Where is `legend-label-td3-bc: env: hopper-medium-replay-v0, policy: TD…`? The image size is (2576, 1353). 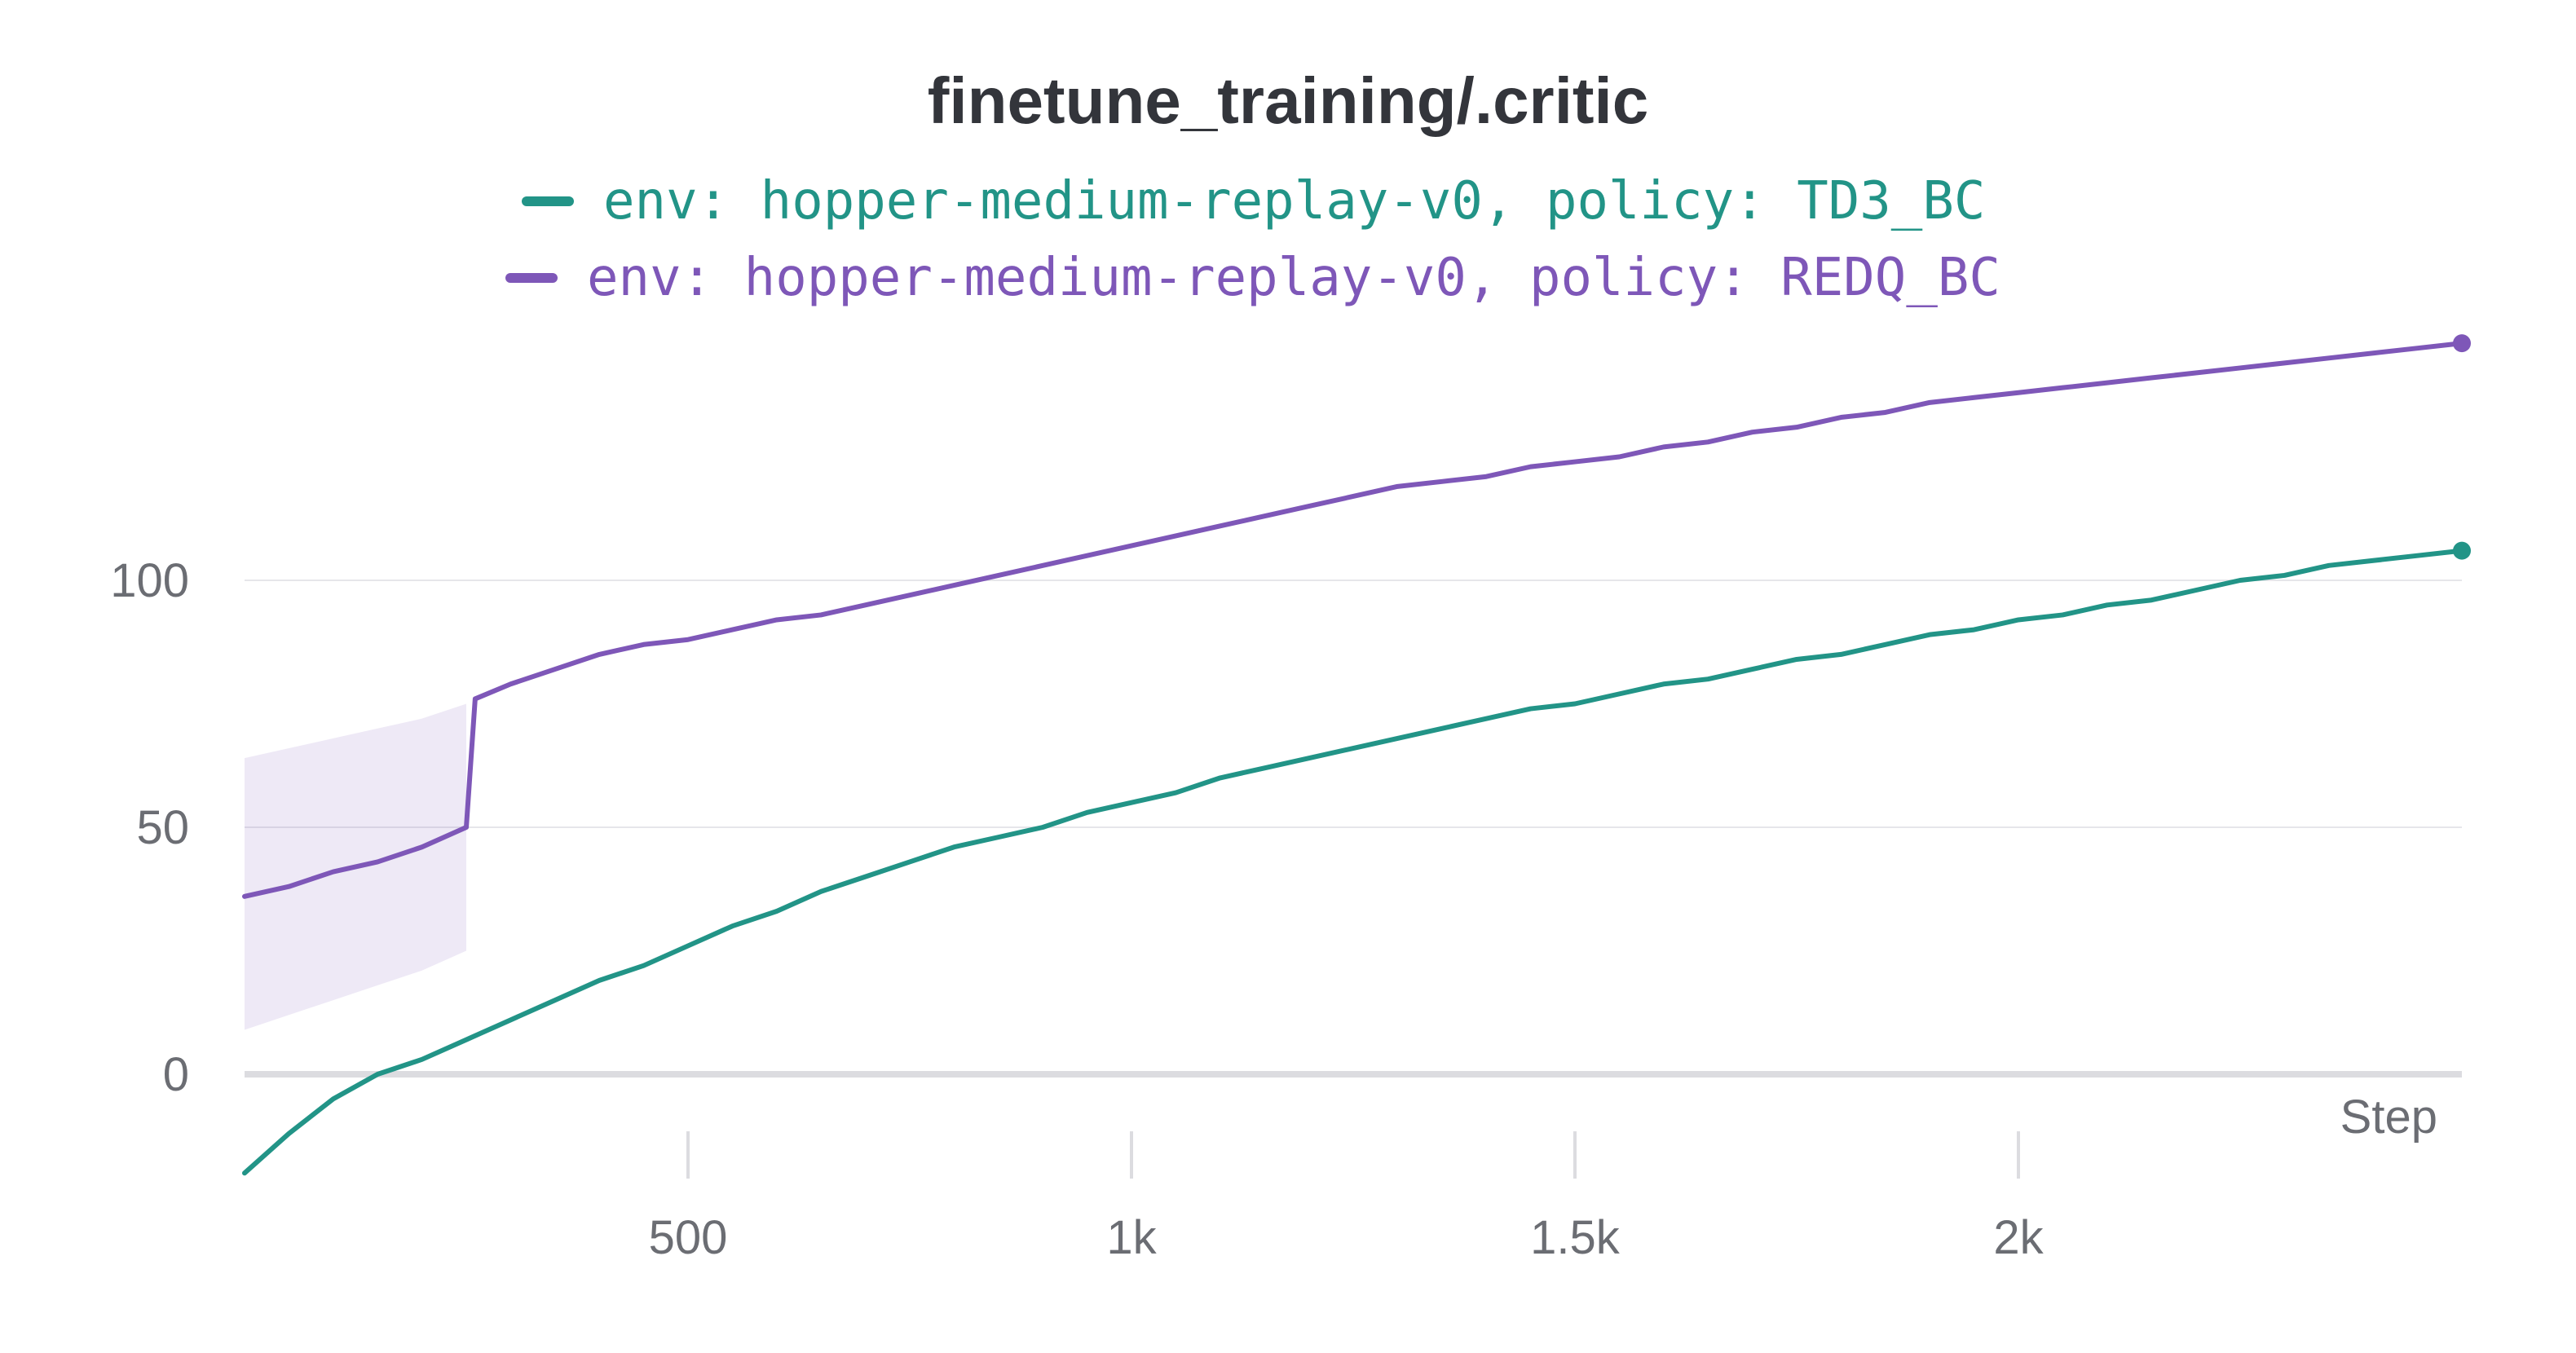
legend-label-td3-bc: env: hopper-medium-replay-v0, policy: TD… is located at coordinates (1294, 201).